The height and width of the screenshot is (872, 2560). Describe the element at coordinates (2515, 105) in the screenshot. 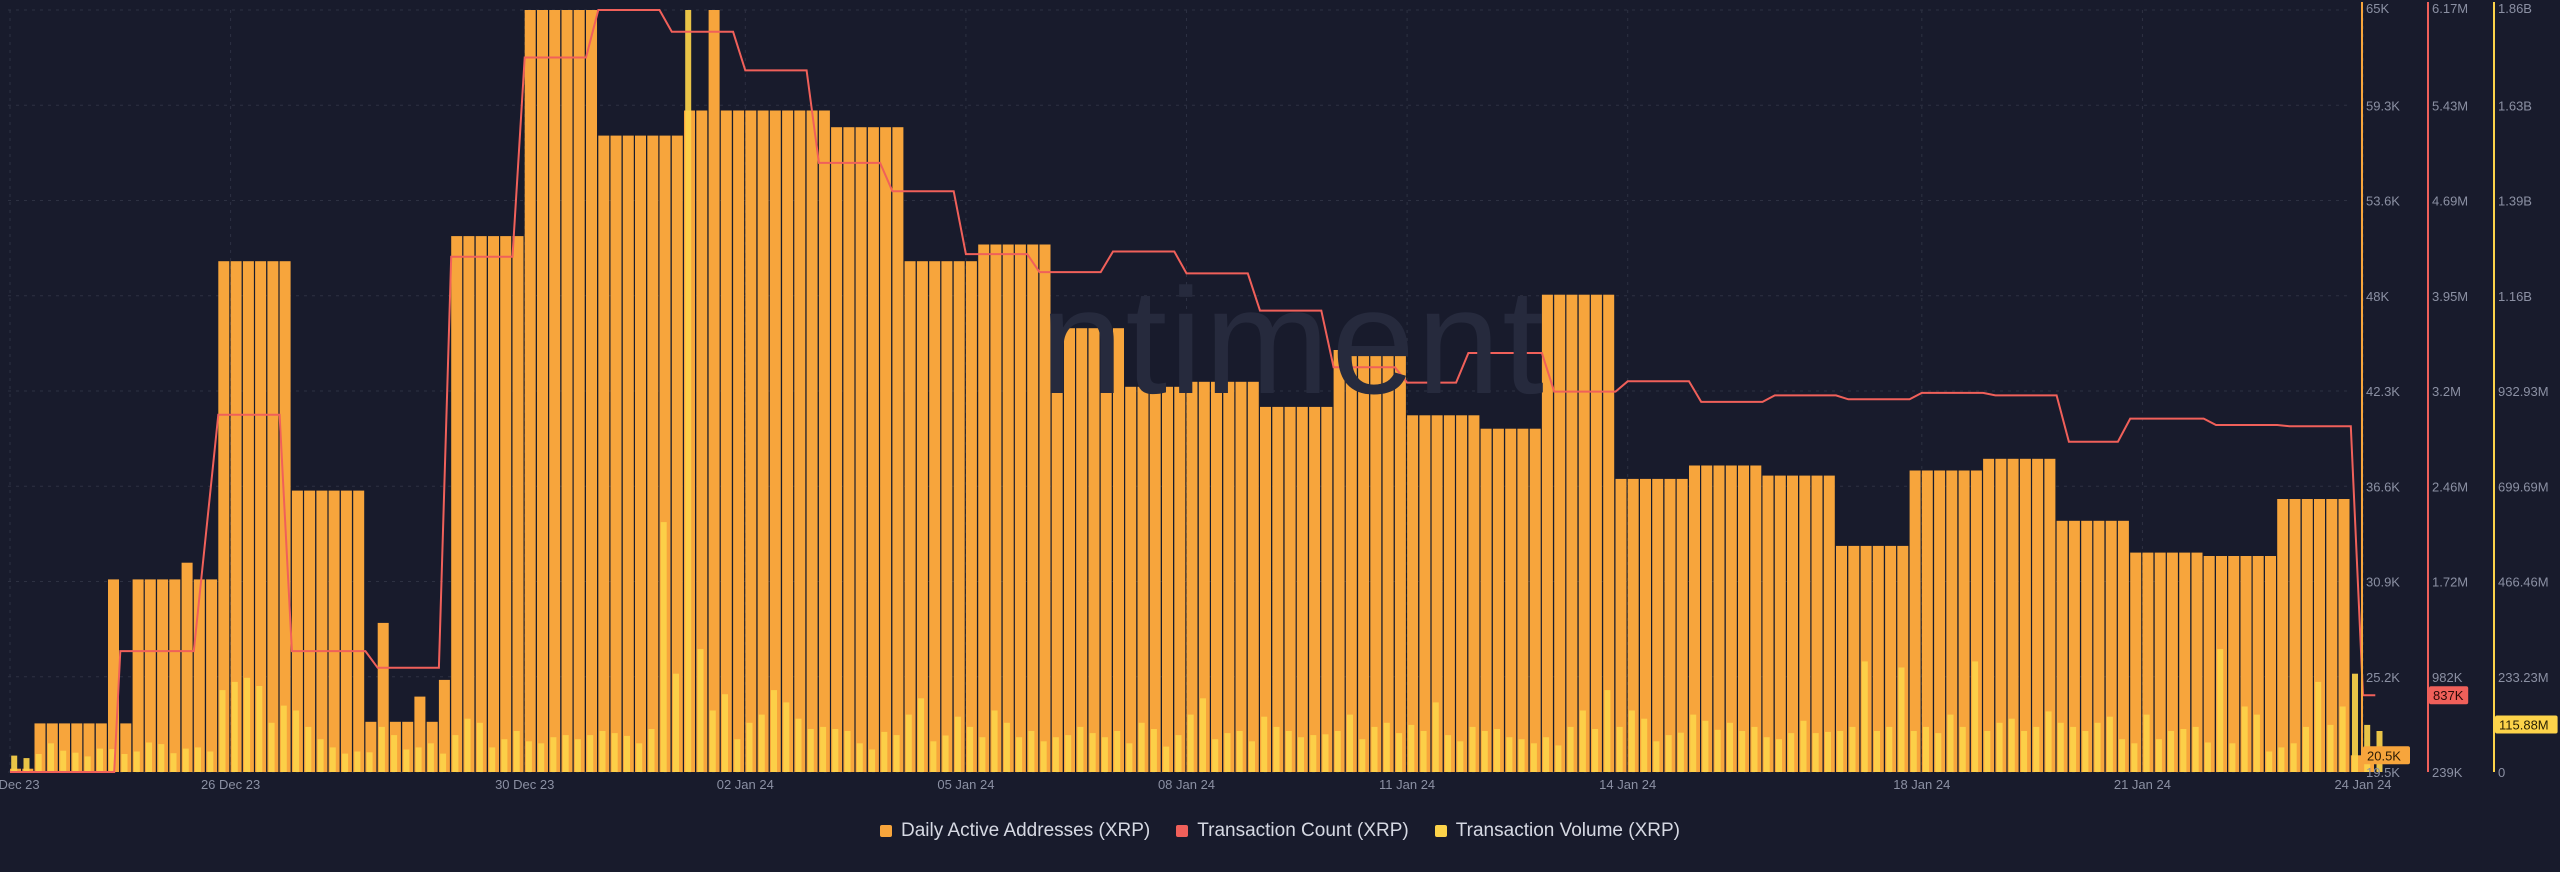

I see `axis-tick-volume-7: 1.63B` at that location.